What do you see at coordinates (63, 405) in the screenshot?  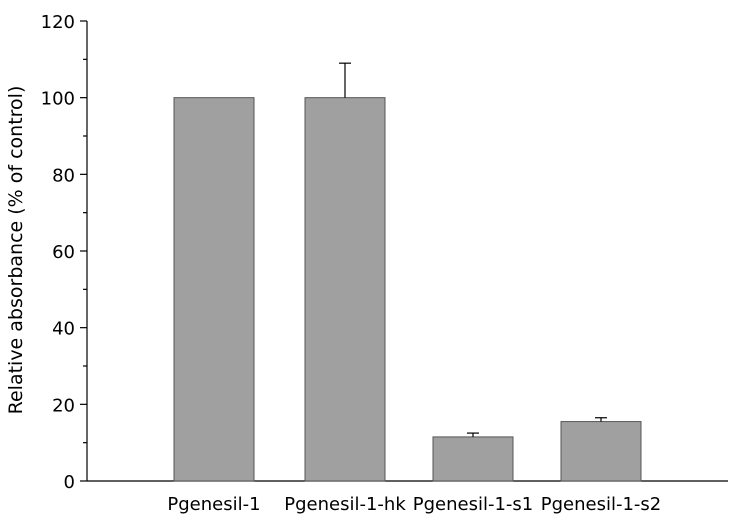 I see `y-tick-label: 20` at bounding box center [63, 405].